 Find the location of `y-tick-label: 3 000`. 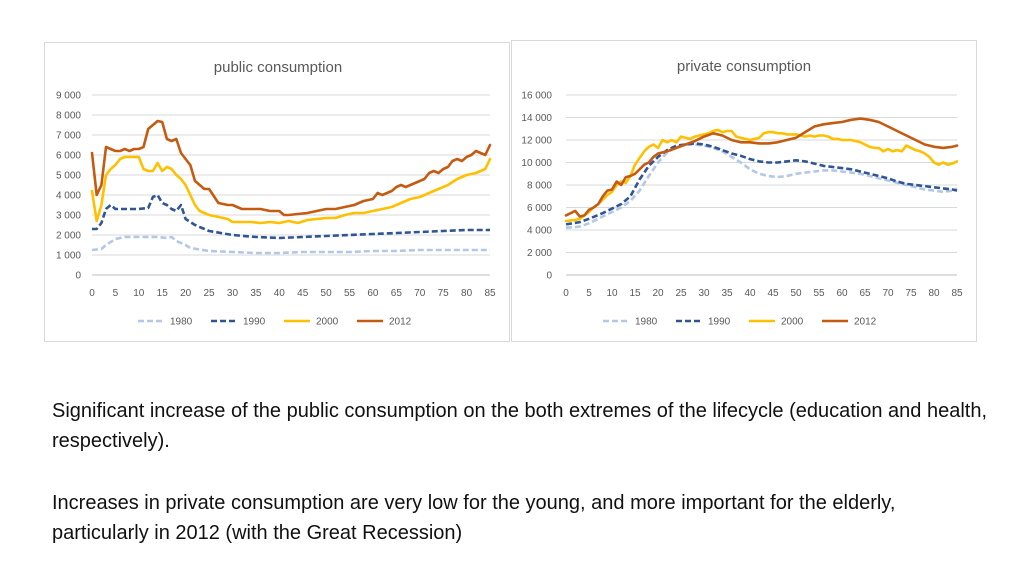

y-tick-label: 3 000 is located at coordinates (68, 216).